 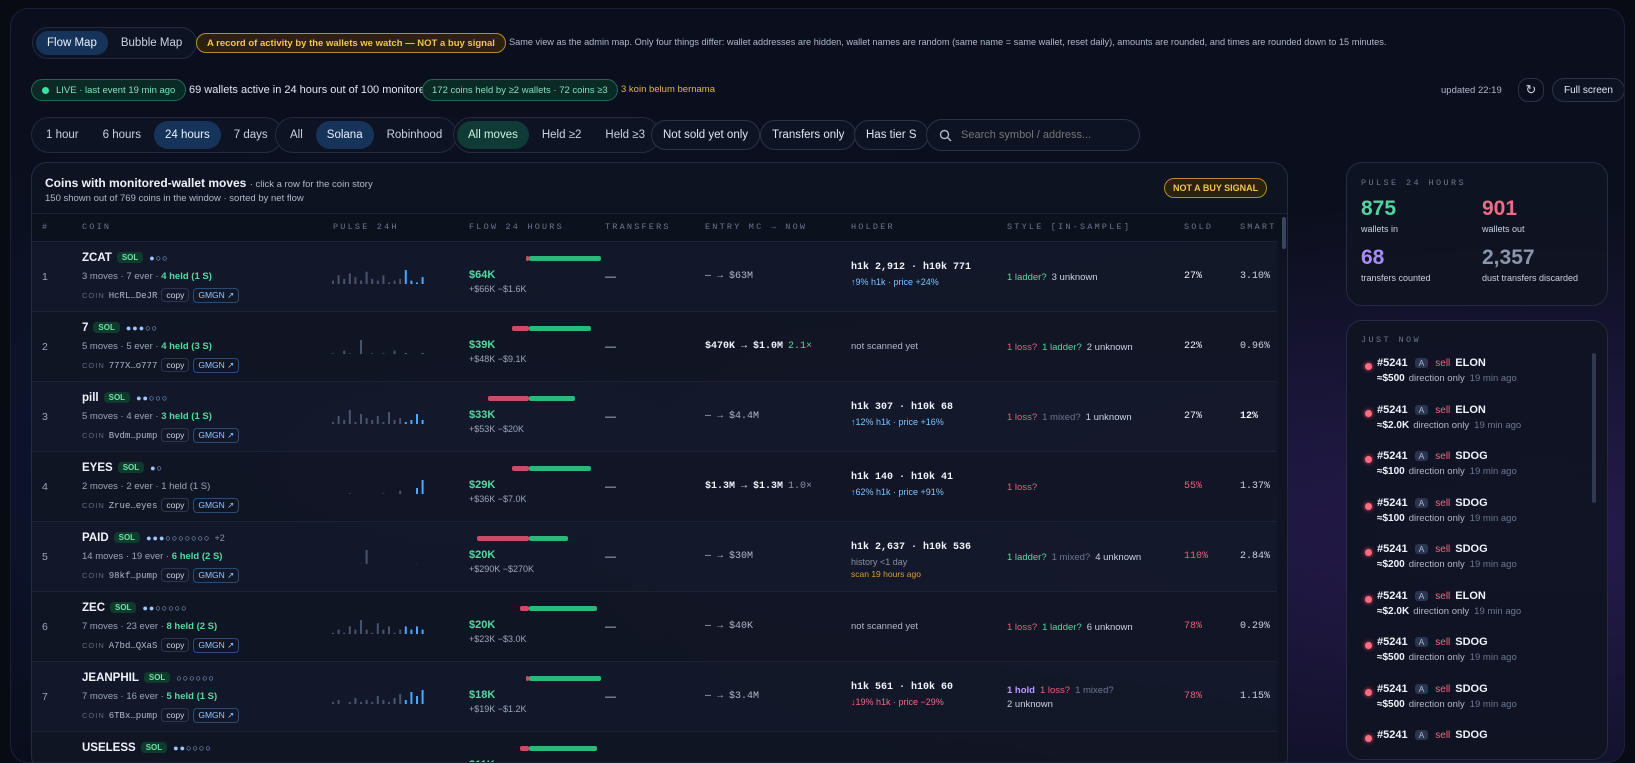 I want to click on header-style: STYLE [IN-SAMPLE], so click(x=1069, y=227).